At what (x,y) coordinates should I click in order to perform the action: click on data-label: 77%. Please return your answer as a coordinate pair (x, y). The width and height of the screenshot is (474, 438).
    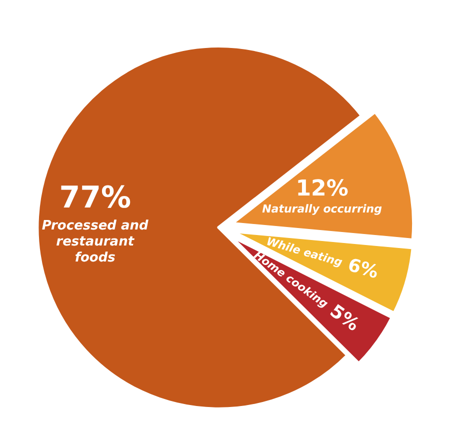
    Looking at the image, I should click on (95, 198).